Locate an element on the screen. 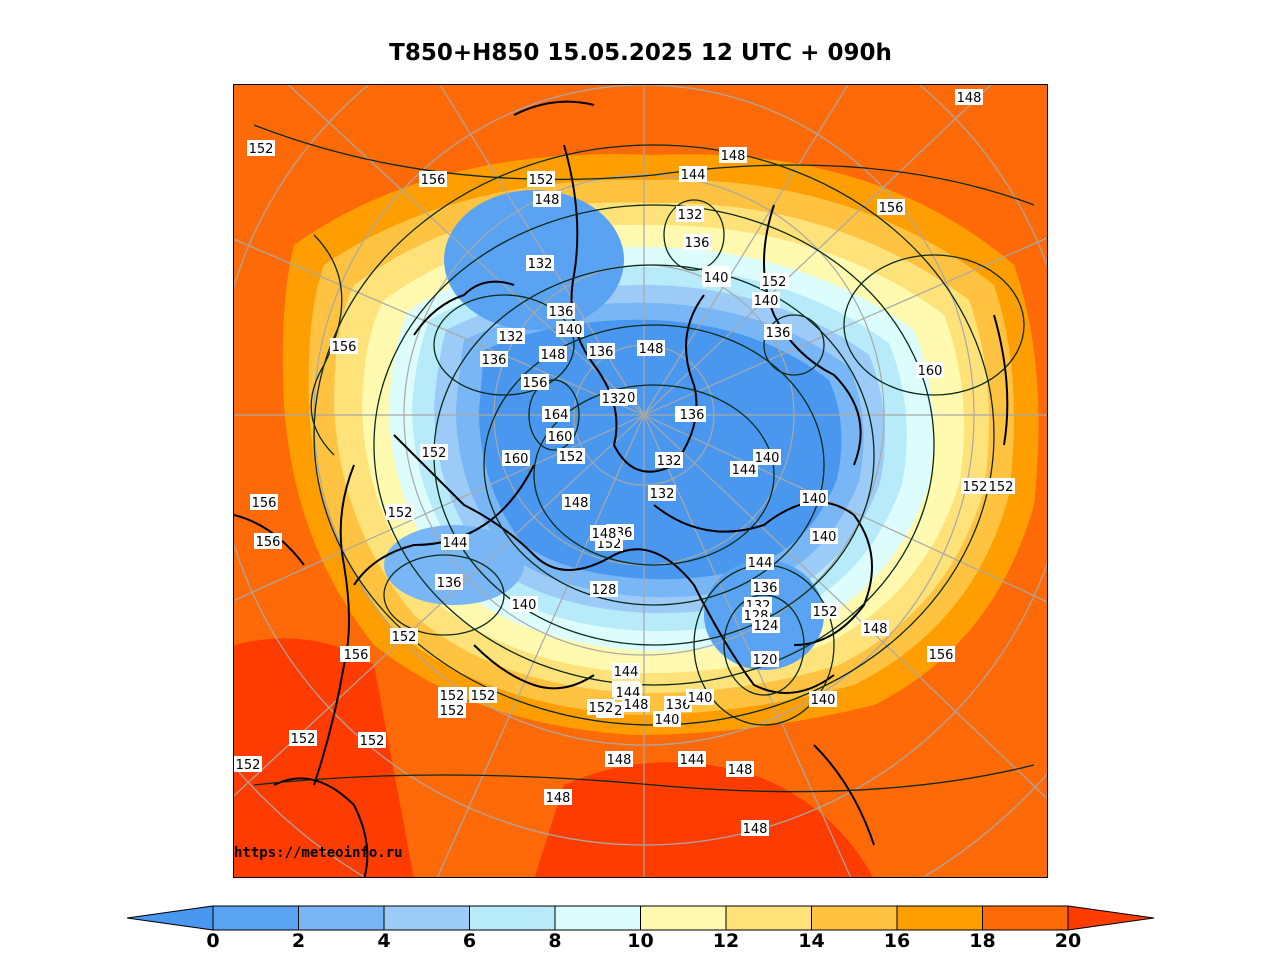 This screenshot has width=1281, height=963. colorbar-tick-label: 16 is located at coordinates (897, 941).